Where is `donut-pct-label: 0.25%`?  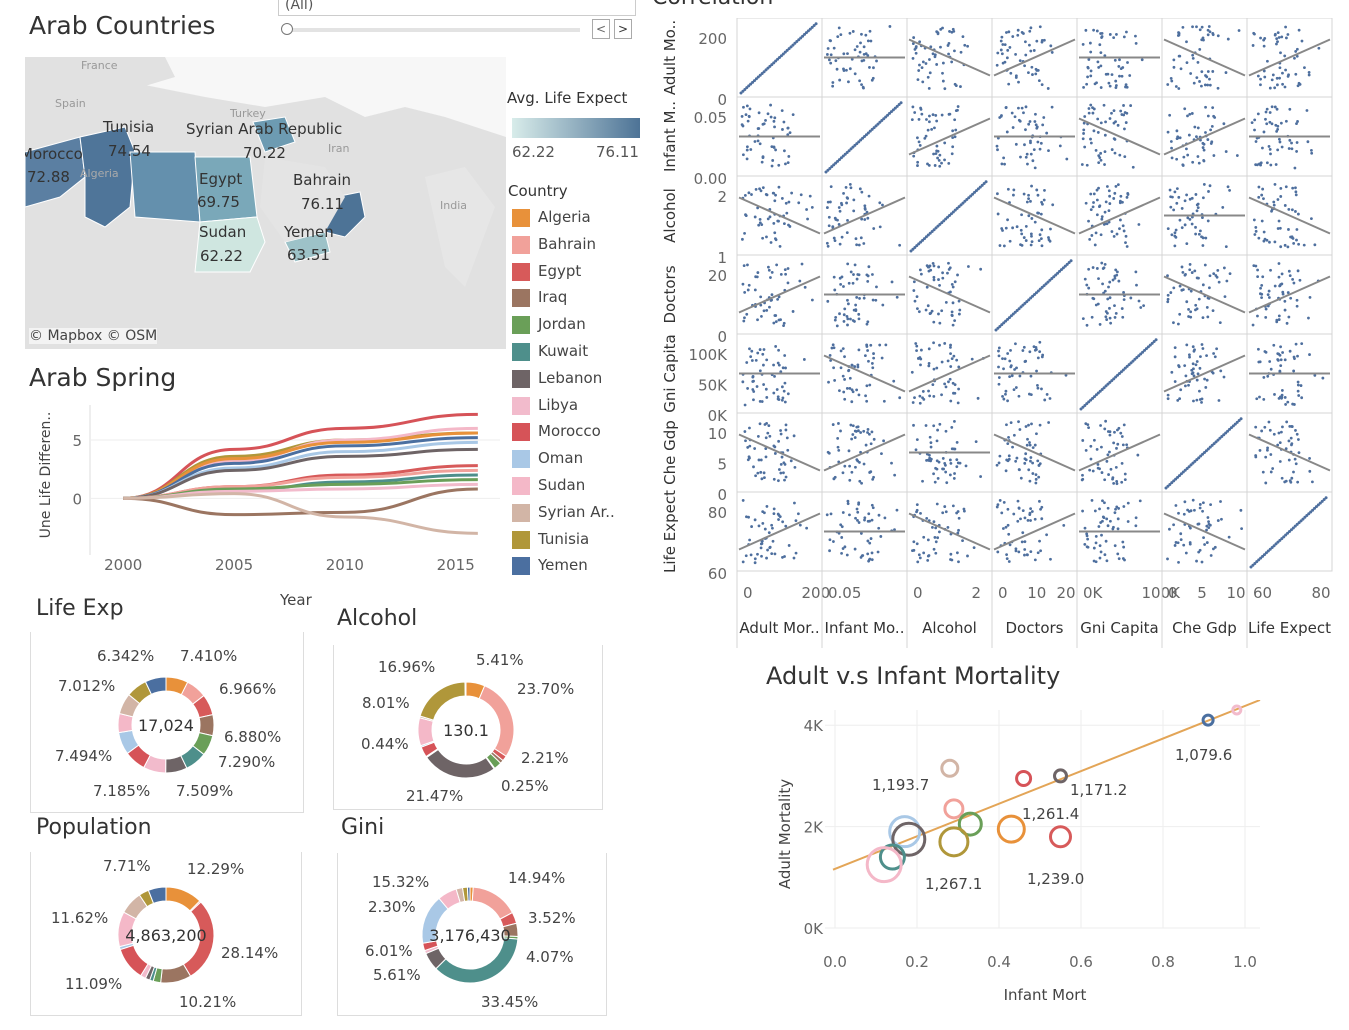
donut-pct-label: 0.25% is located at coordinates (525, 786).